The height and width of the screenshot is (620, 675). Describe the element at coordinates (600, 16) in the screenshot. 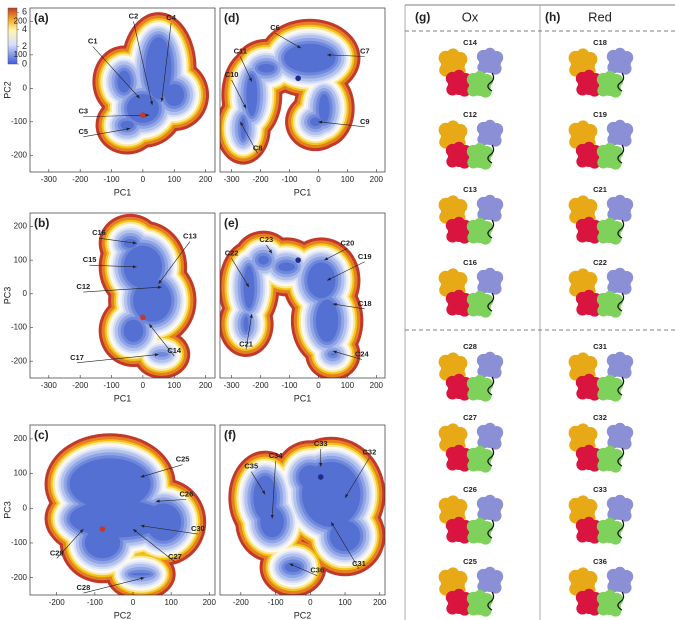

I see `column-title: Red` at that location.